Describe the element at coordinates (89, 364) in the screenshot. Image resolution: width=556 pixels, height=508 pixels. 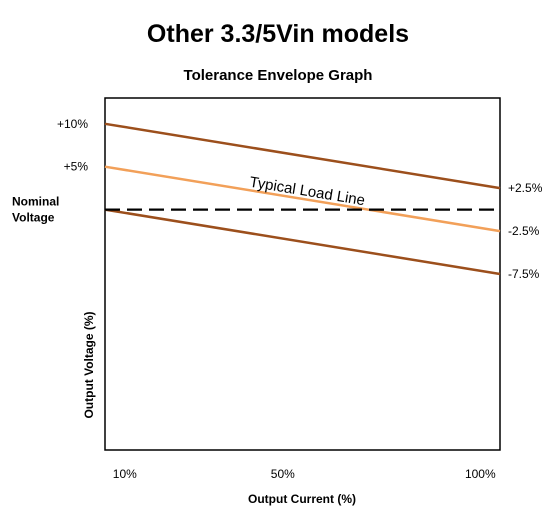
I see `y-axis-label: Output Voltage (%)` at that location.